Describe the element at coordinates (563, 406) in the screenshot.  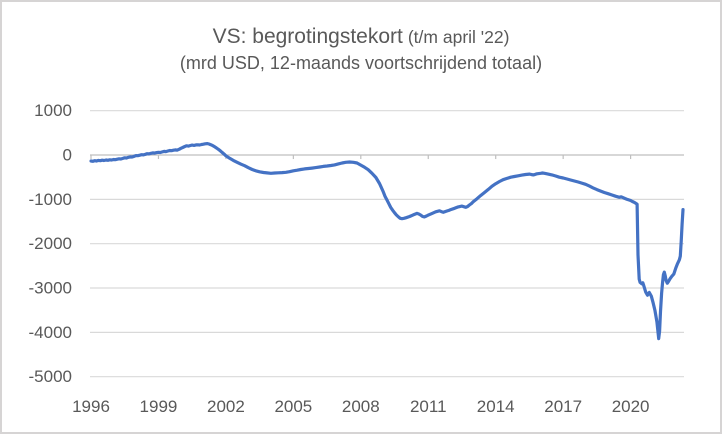
I see `x-tick-label: 2017` at that location.